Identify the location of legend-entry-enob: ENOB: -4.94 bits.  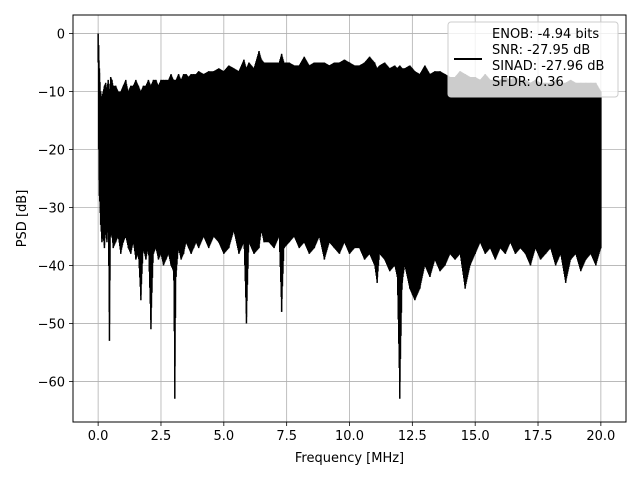
(545, 34).